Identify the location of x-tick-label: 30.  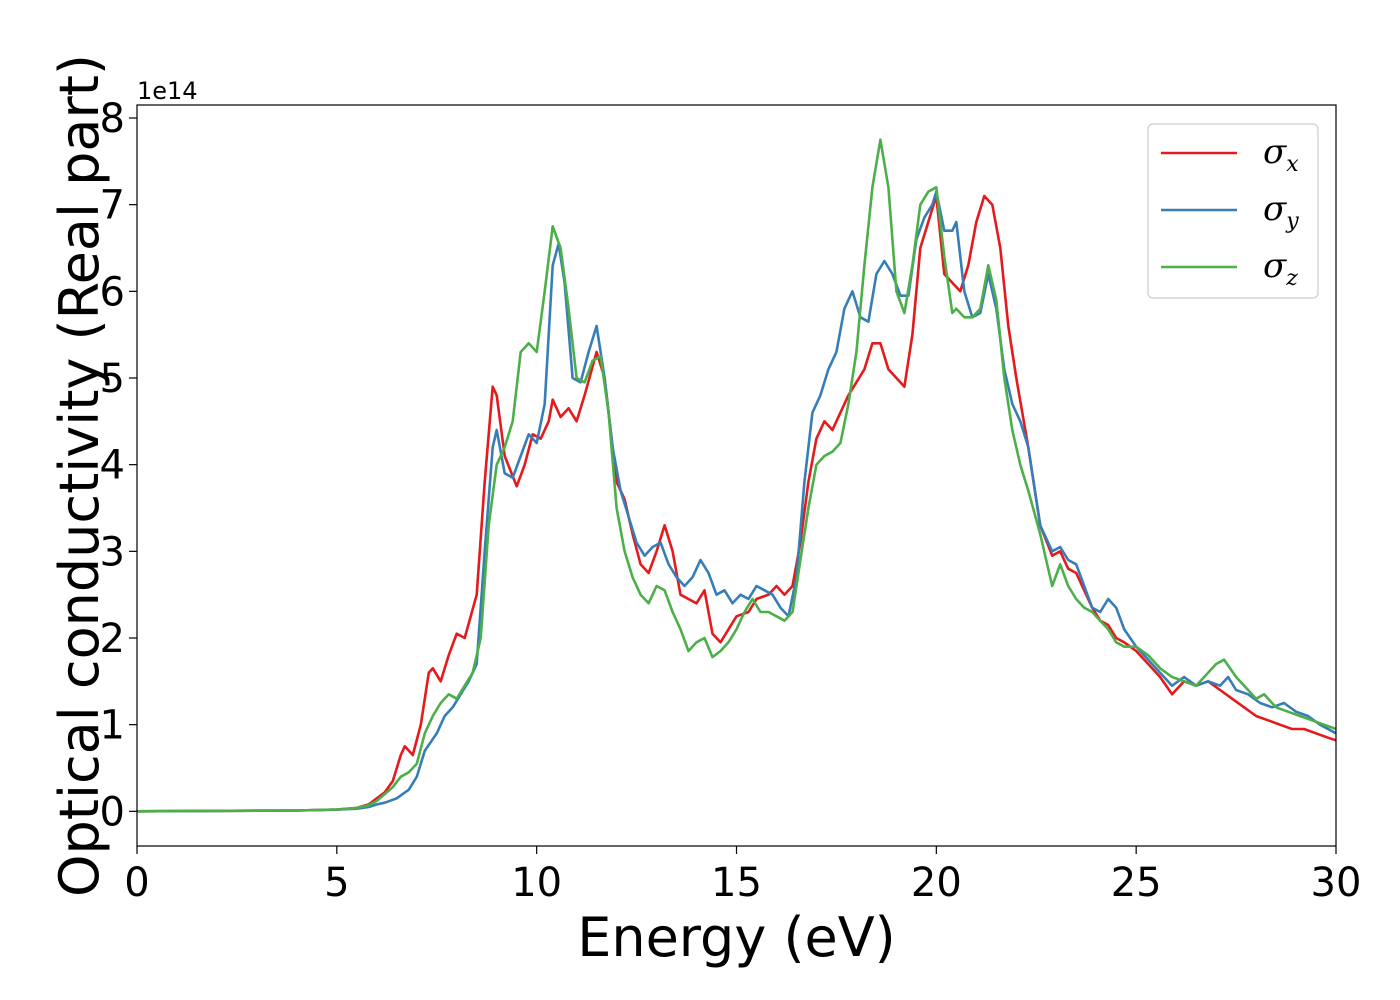
(1336, 883).